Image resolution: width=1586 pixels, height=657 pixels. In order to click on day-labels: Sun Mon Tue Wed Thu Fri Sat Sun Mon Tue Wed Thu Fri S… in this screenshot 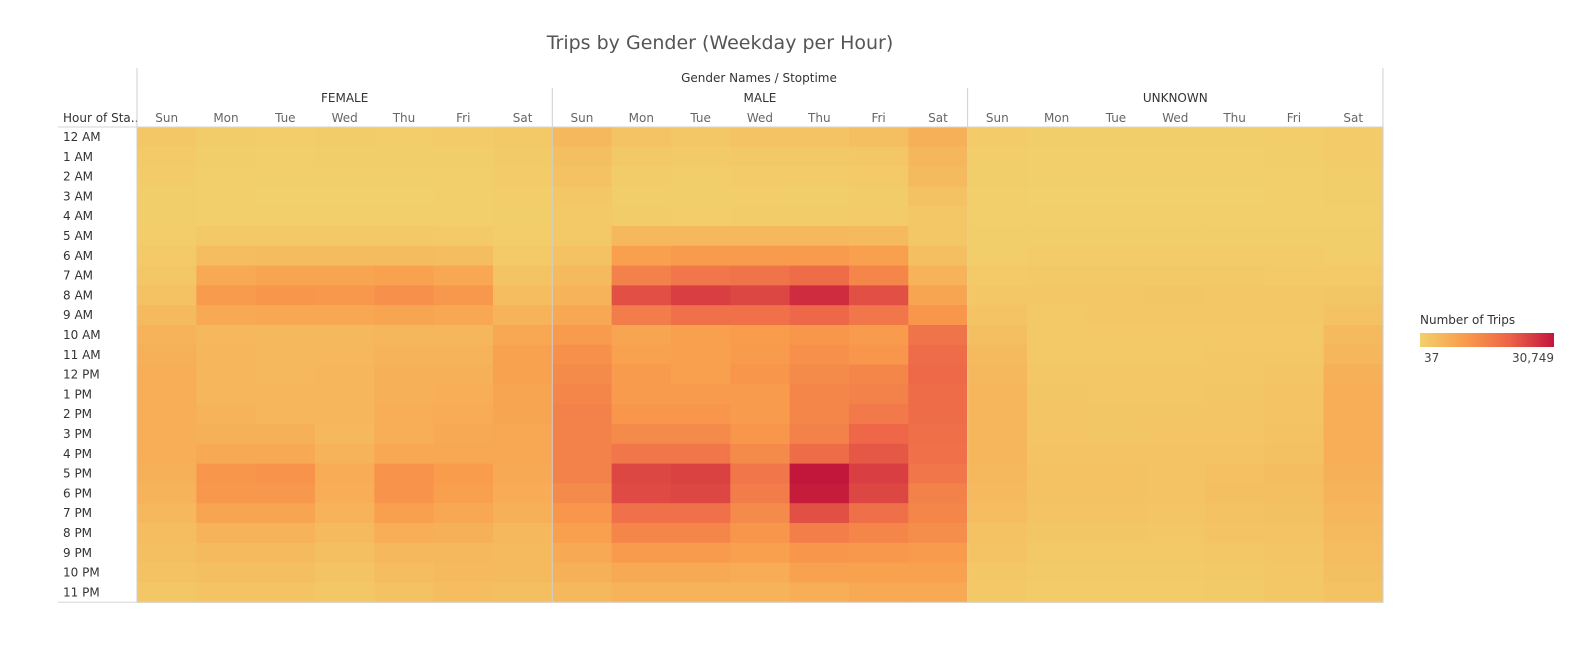, I will do `click(759, 118)`.